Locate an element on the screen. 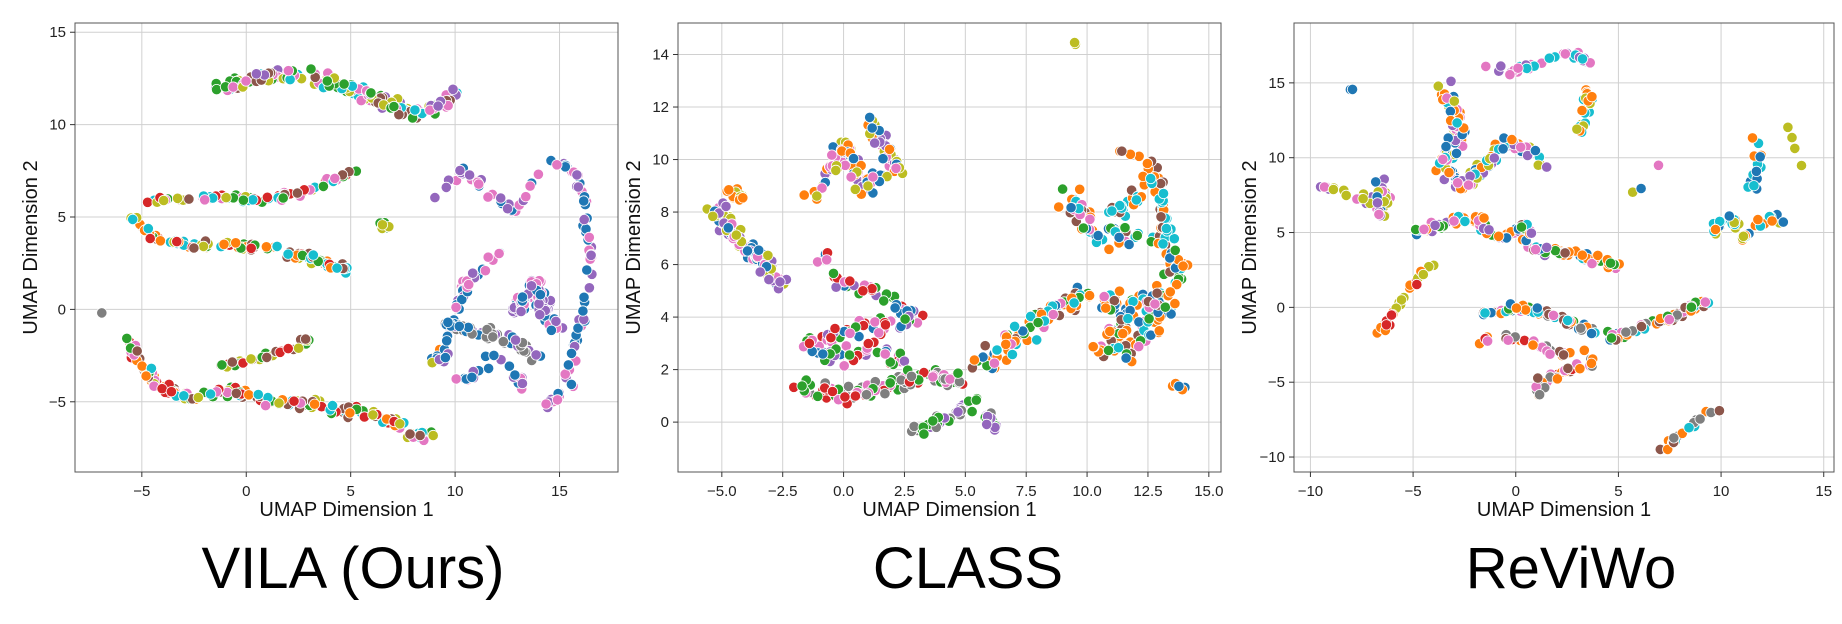 The width and height of the screenshot is (1842, 624). y-tick-label: 0 is located at coordinates (62, 309).